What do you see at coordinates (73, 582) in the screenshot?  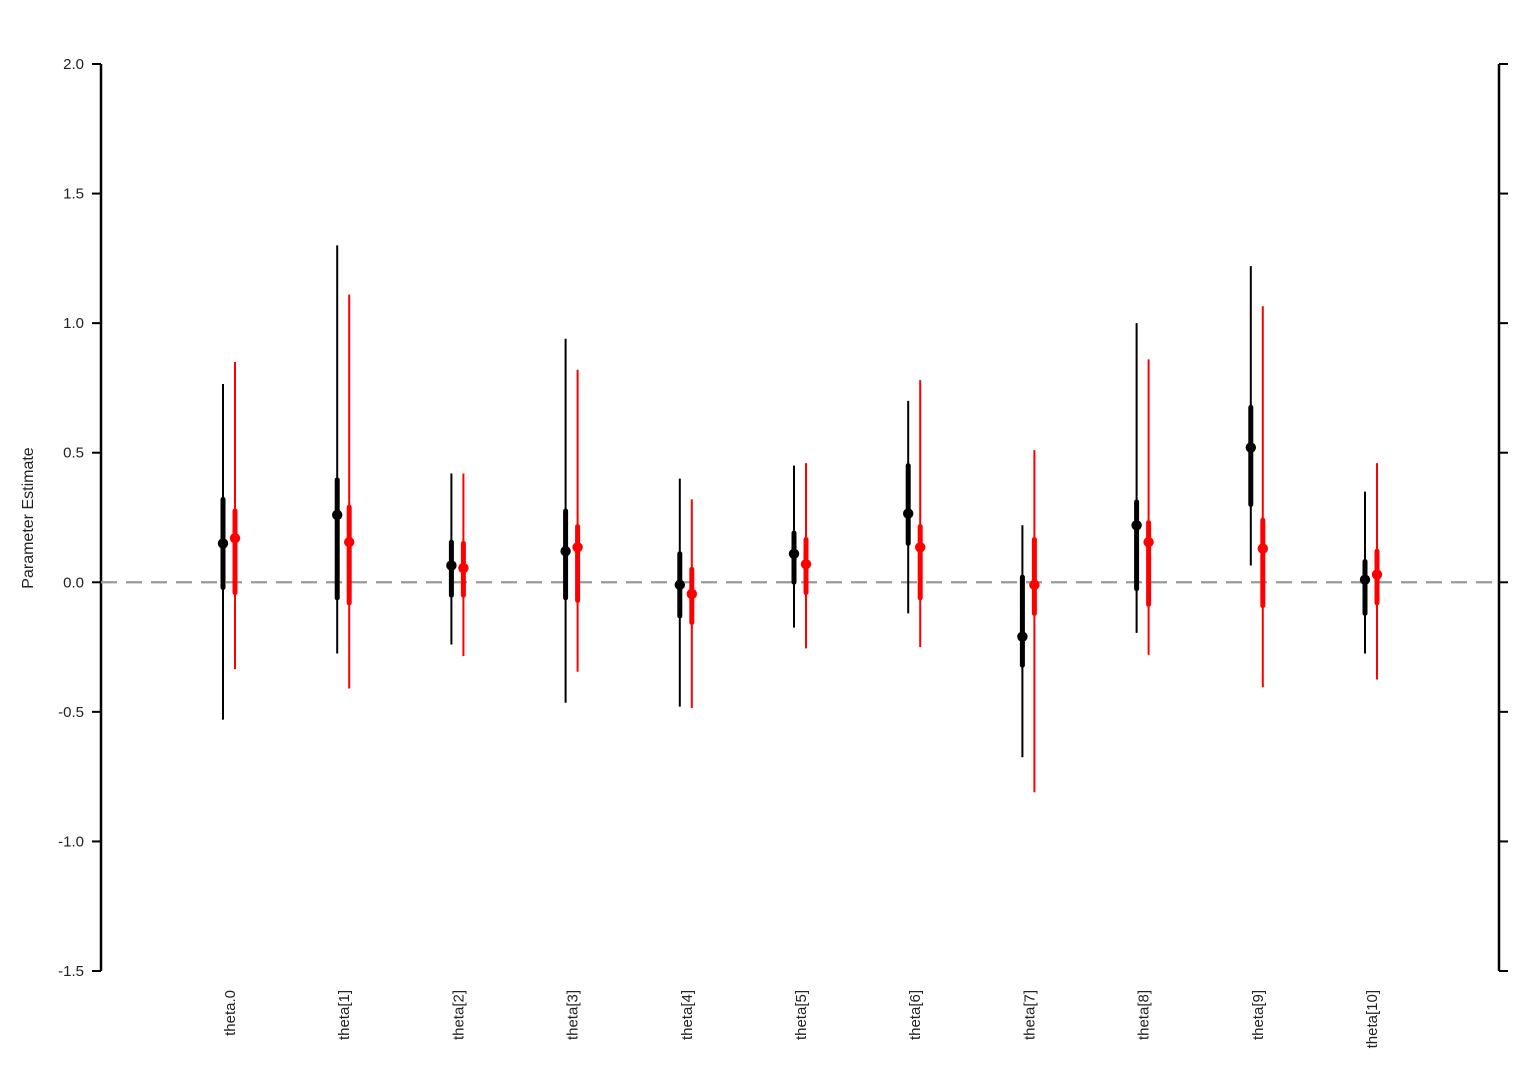 I see `y-tick-label: 0.0` at bounding box center [73, 582].